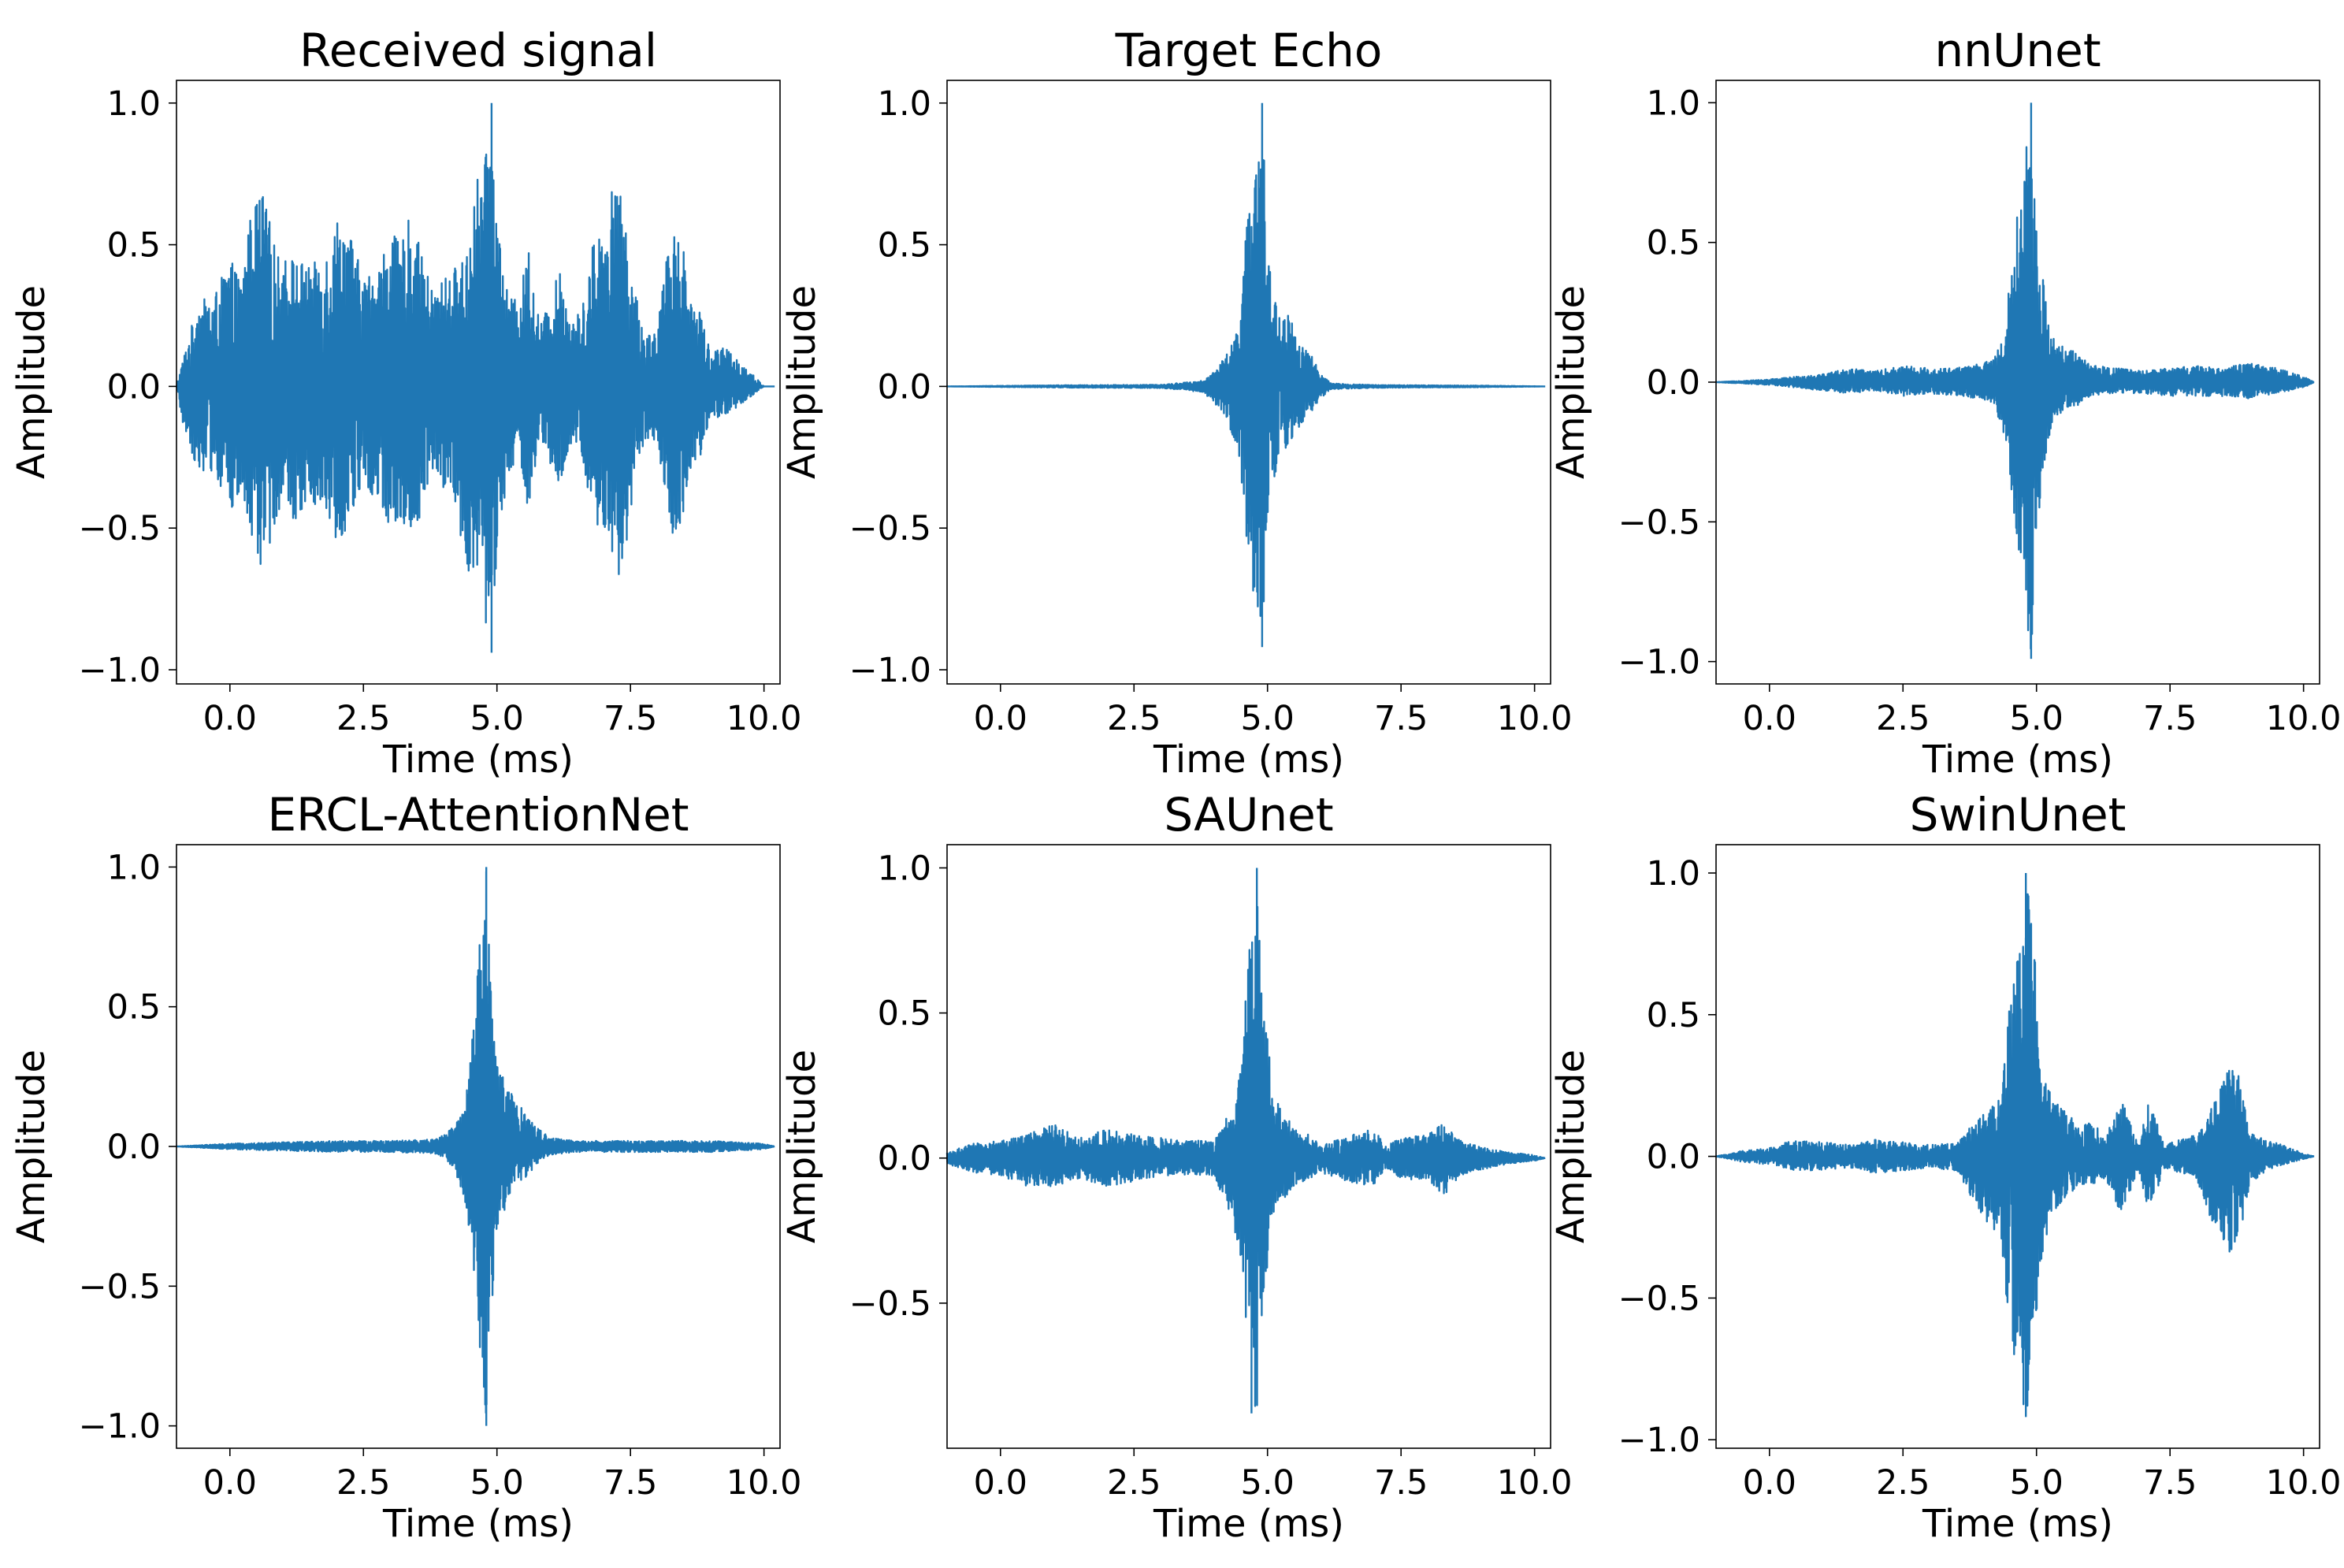 The width and height of the screenshot is (2344, 1568). What do you see at coordinates (2019, 815) in the screenshot?
I see `chart-title: SwinUnet` at bounding box center [2019, 815].